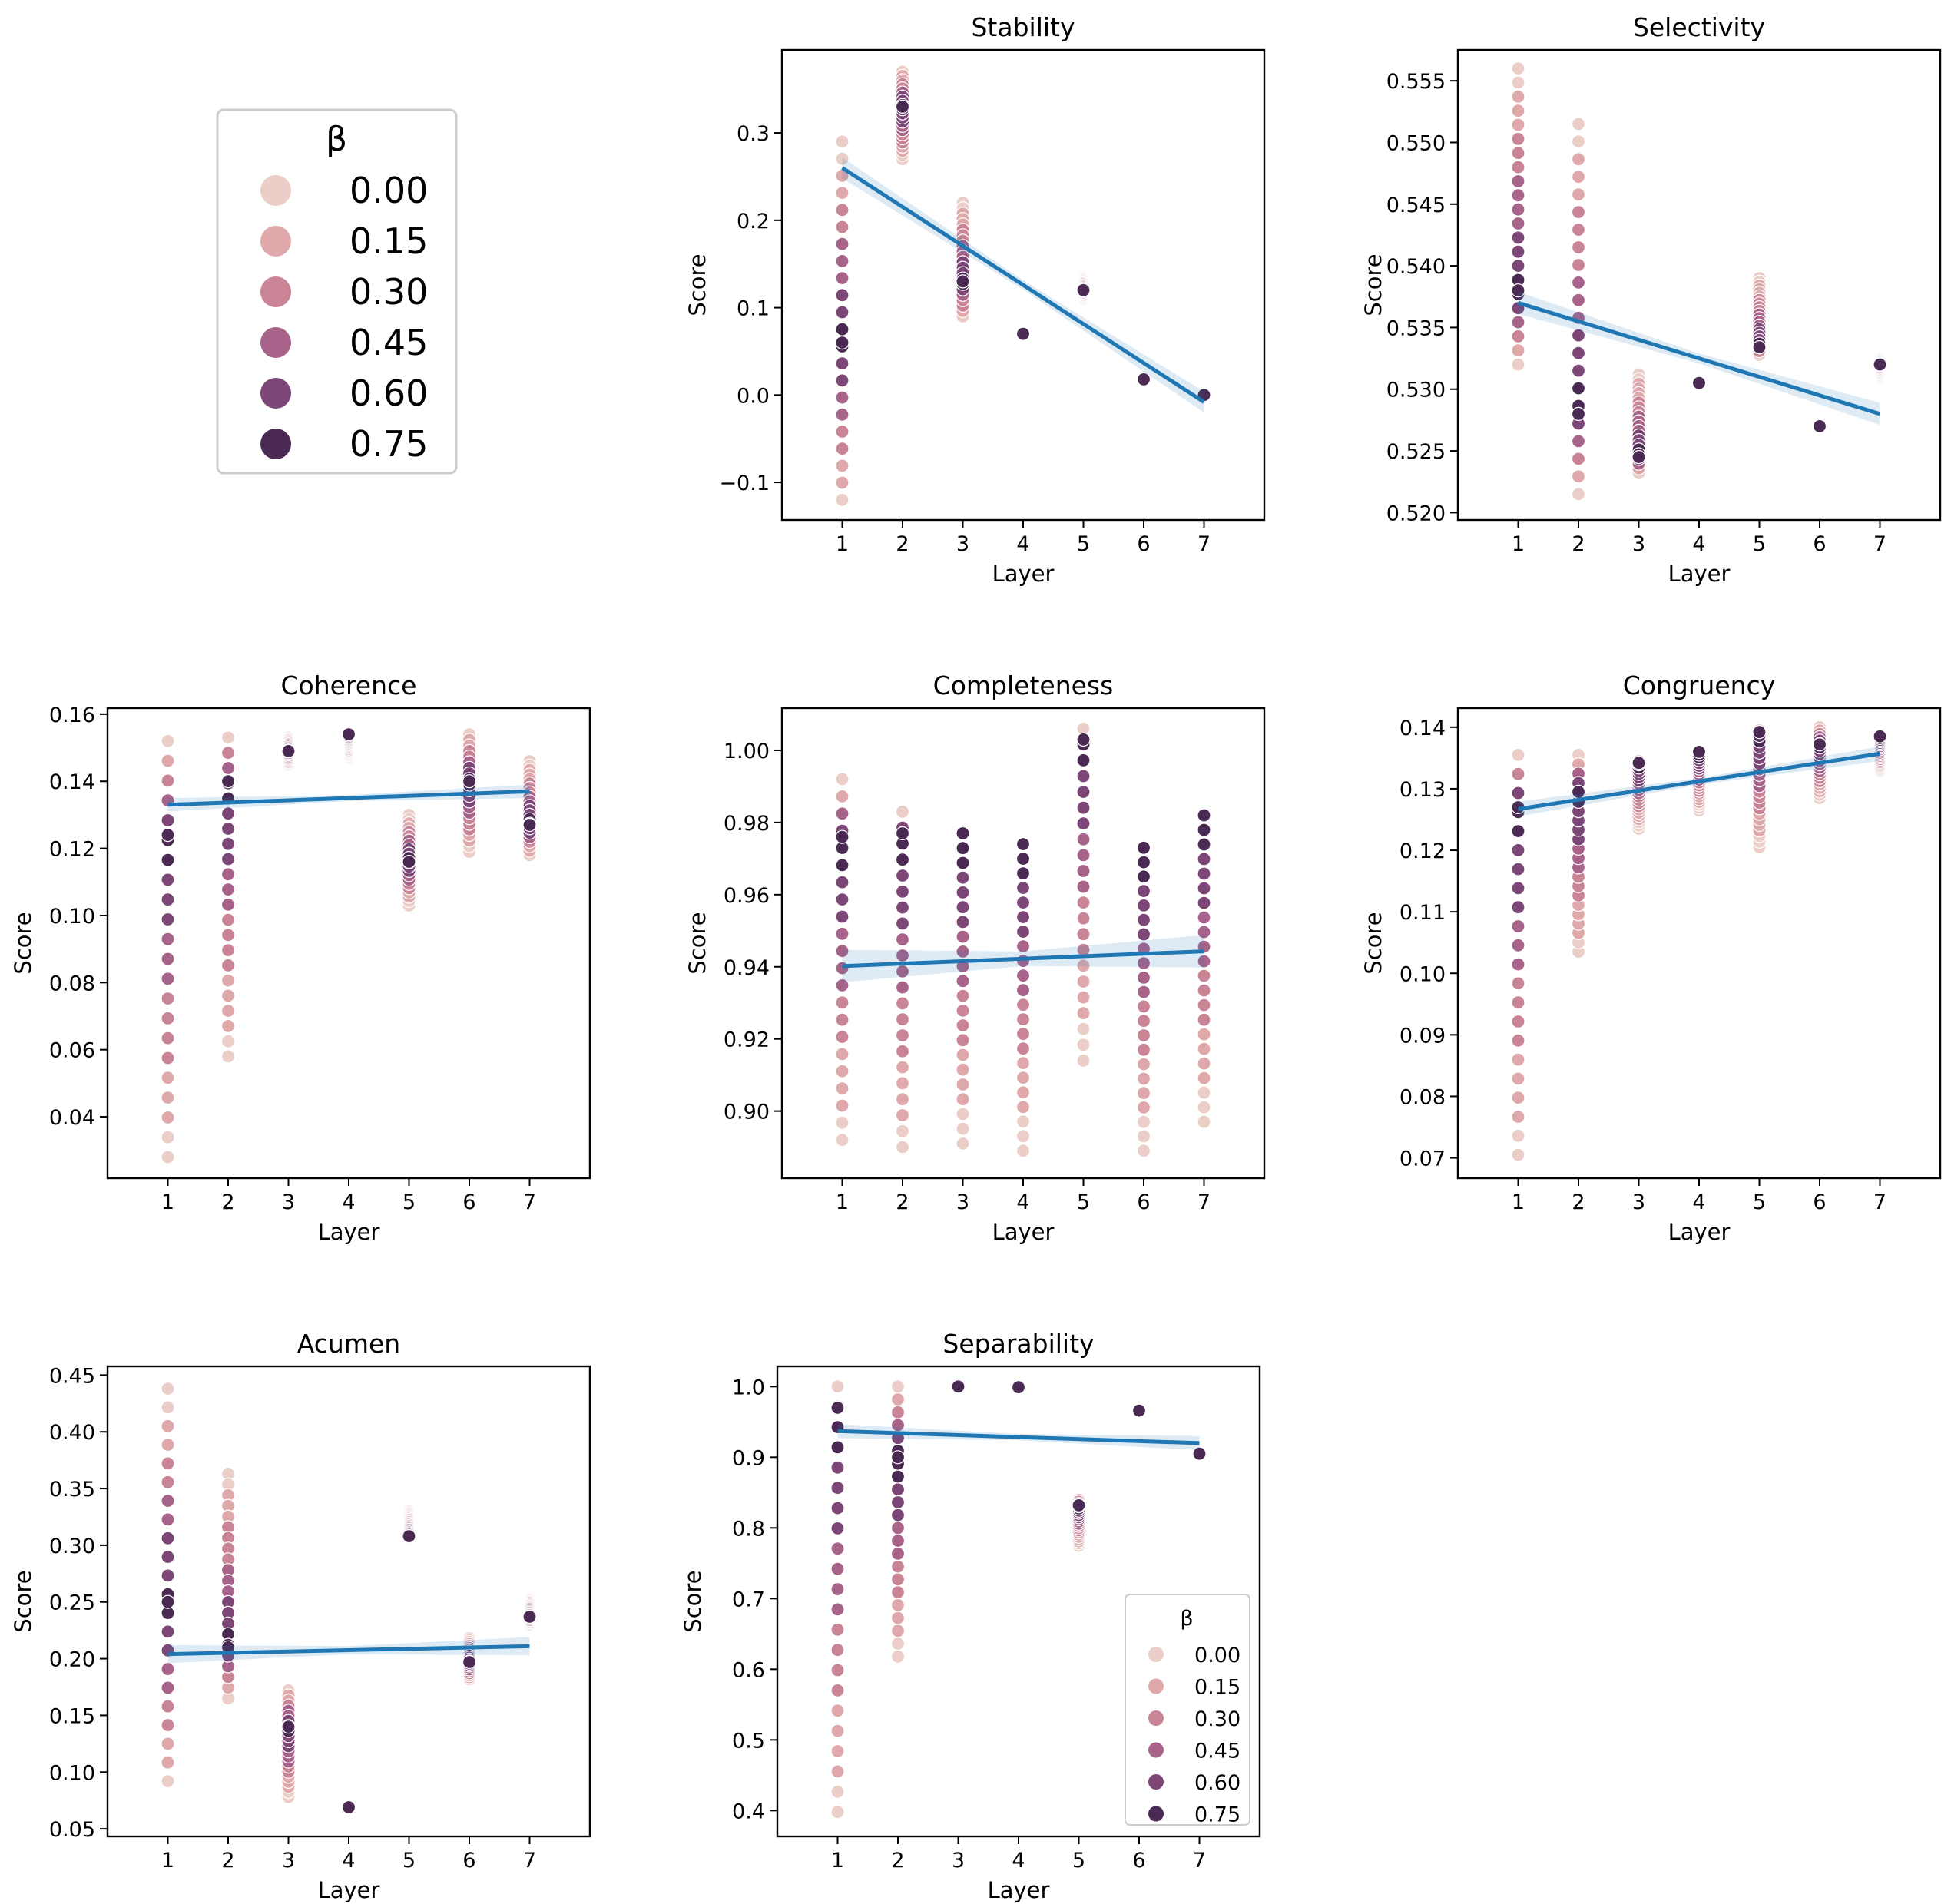  Describe the element at coordinates (842, 1202) in the screenshot. I see `completeness-xtick-label-1: 1` at that location.